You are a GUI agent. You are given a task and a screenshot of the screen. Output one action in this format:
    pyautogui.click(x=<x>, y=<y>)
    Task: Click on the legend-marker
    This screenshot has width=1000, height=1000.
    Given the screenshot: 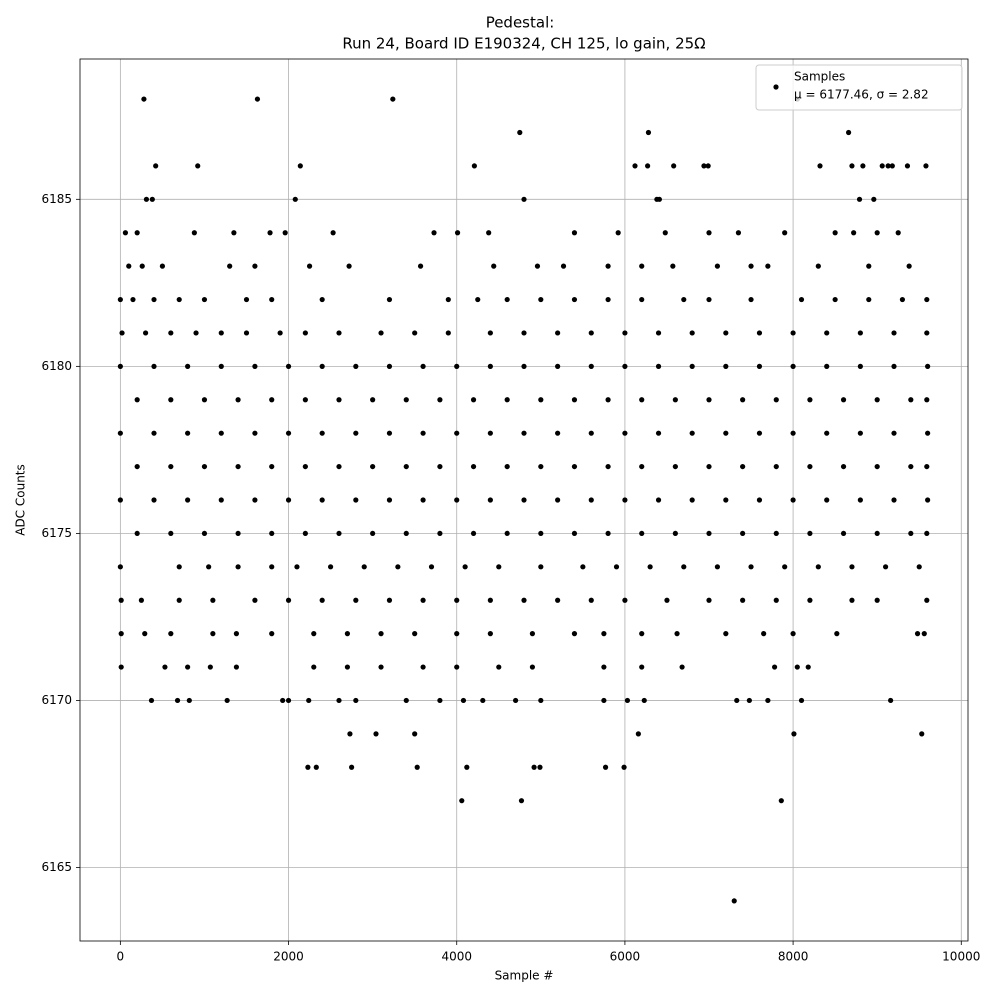 What is the action you would take?
    pyautogui.click(x=776, y=87)
    